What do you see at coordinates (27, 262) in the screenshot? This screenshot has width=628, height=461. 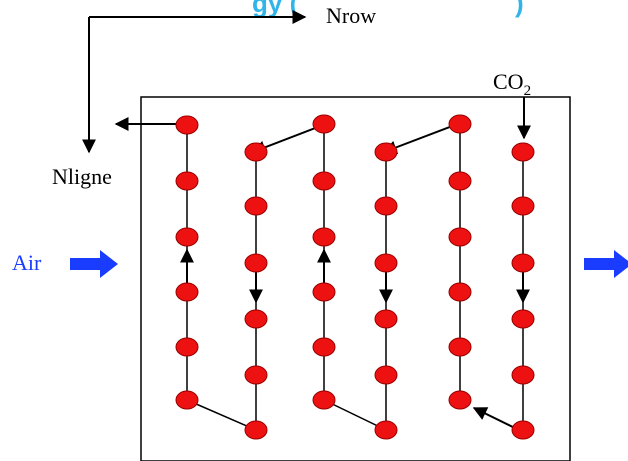 I see `air-label: Air` at bounding box center [27, 262].